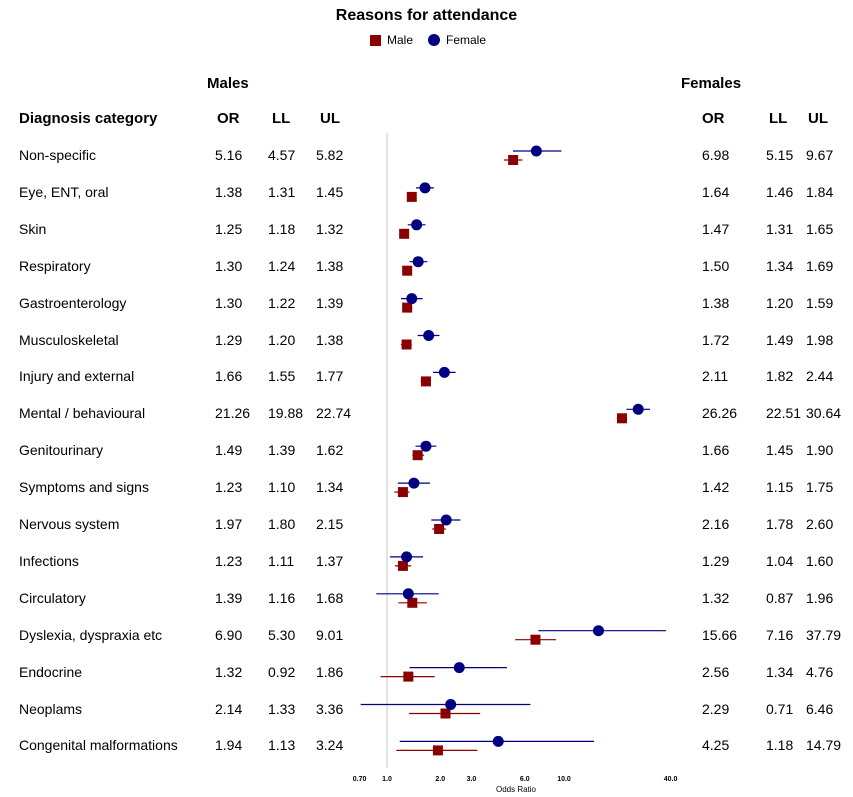 This screenshot has height=797, width=853. What do you see at coordinates (330, 155) in the screenshot?
I see `male-ul-value: 5.82` at bounding box center [330, 155].